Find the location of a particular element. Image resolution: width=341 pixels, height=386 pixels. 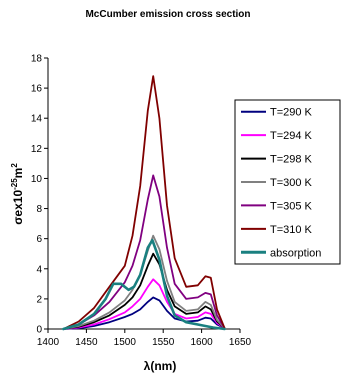

series-line-t-294-k is located at coordinates (144, 304).